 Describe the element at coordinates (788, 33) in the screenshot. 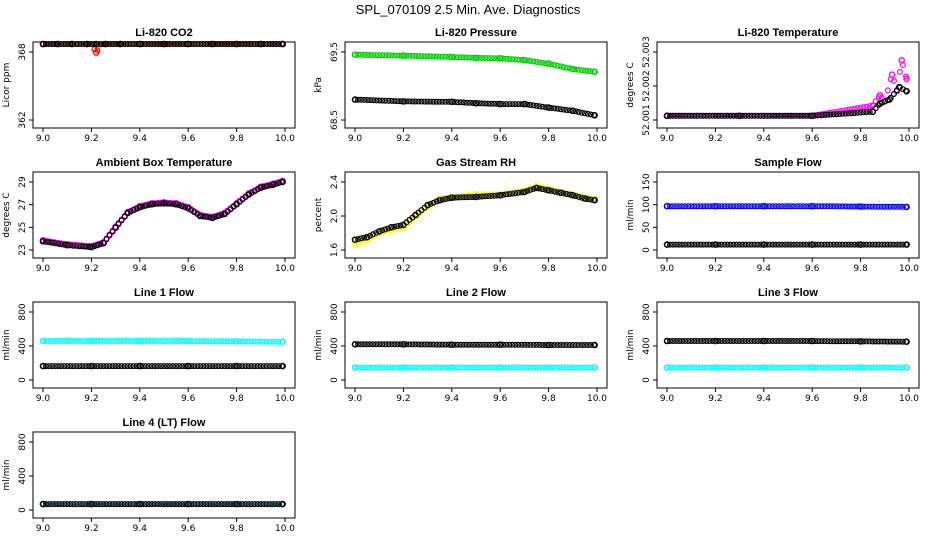

I see `panel-title: Li-820 Temperature` at that location.